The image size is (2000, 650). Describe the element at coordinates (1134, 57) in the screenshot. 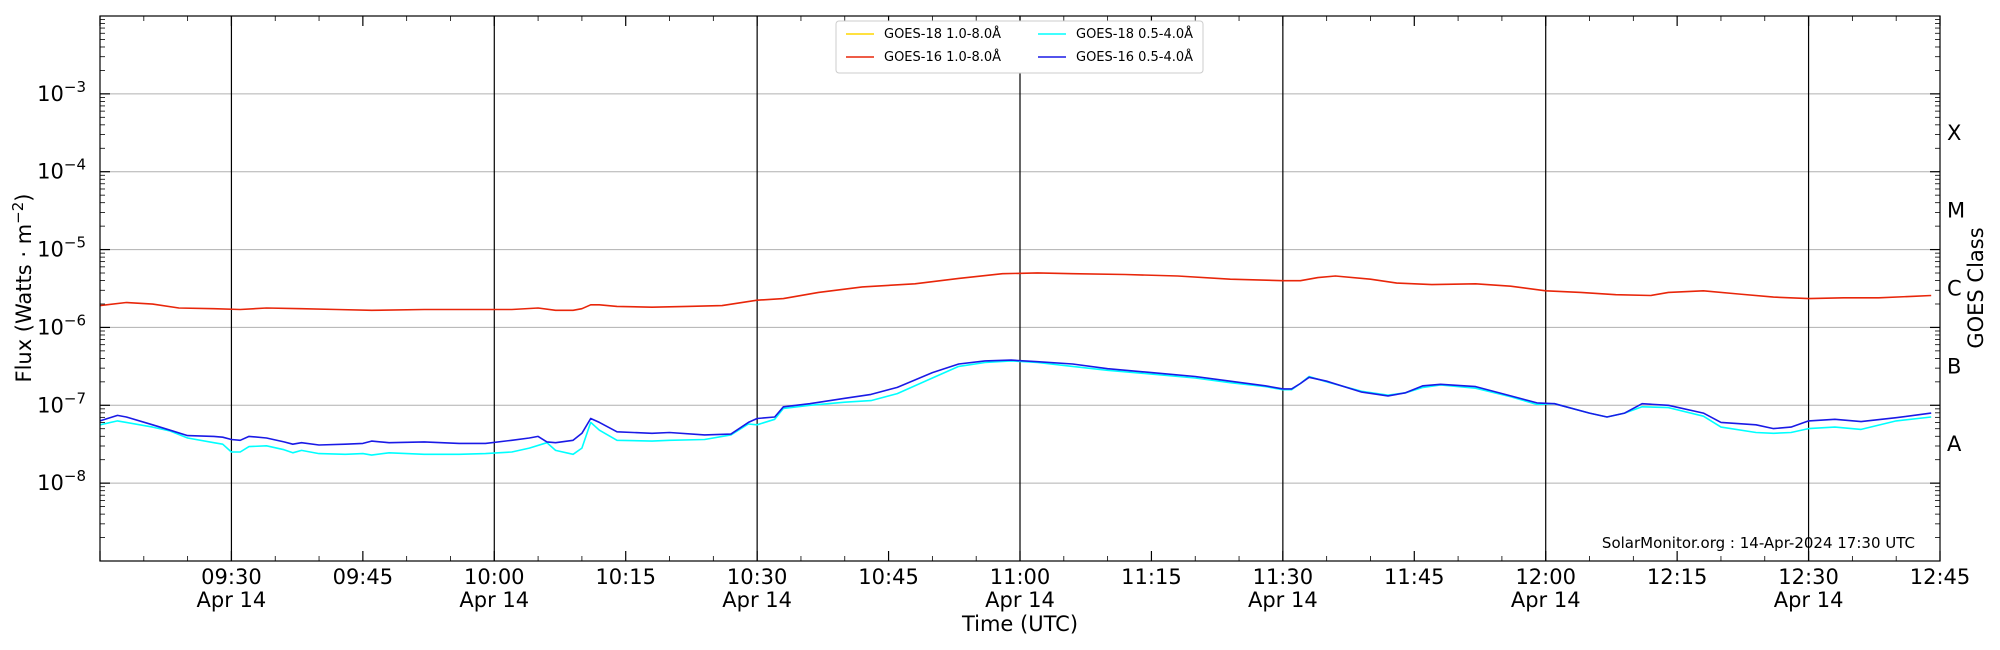

I see `legend-label: GOES-16 0.5-4.0Å` at that location.